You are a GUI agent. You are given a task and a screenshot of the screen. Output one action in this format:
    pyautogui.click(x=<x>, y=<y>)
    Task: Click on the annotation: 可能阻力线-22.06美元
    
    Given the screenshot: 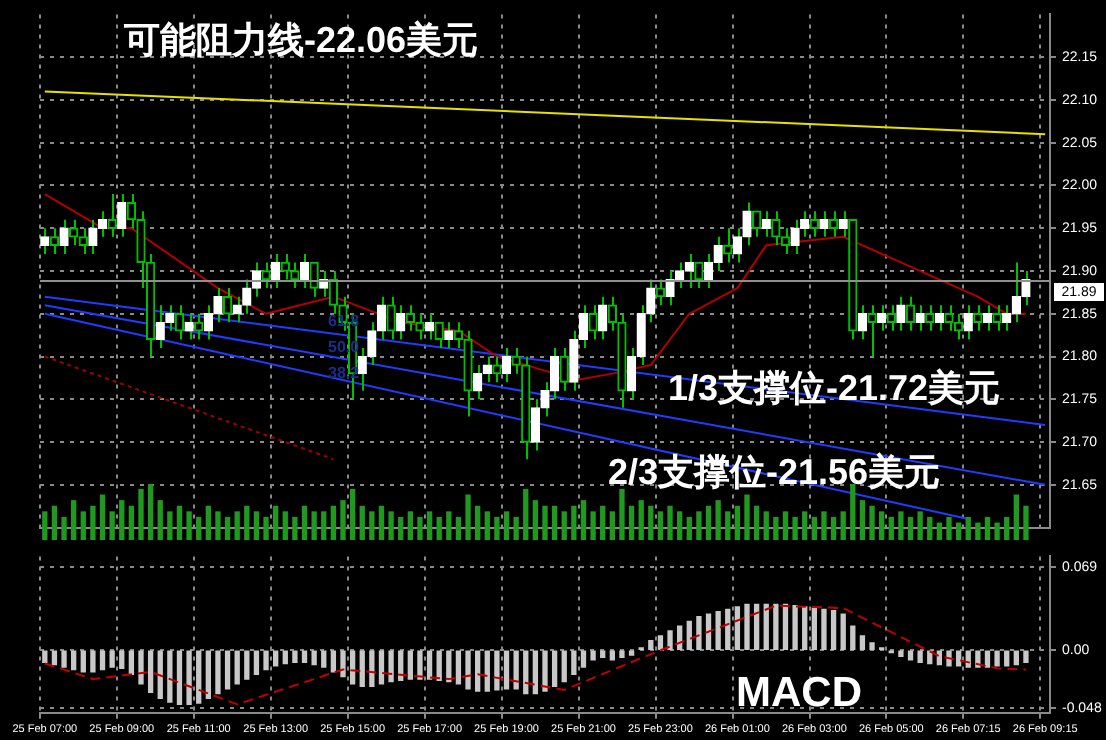 What is the action you would take?
    pyautogui.click(x=300, y=40)
    